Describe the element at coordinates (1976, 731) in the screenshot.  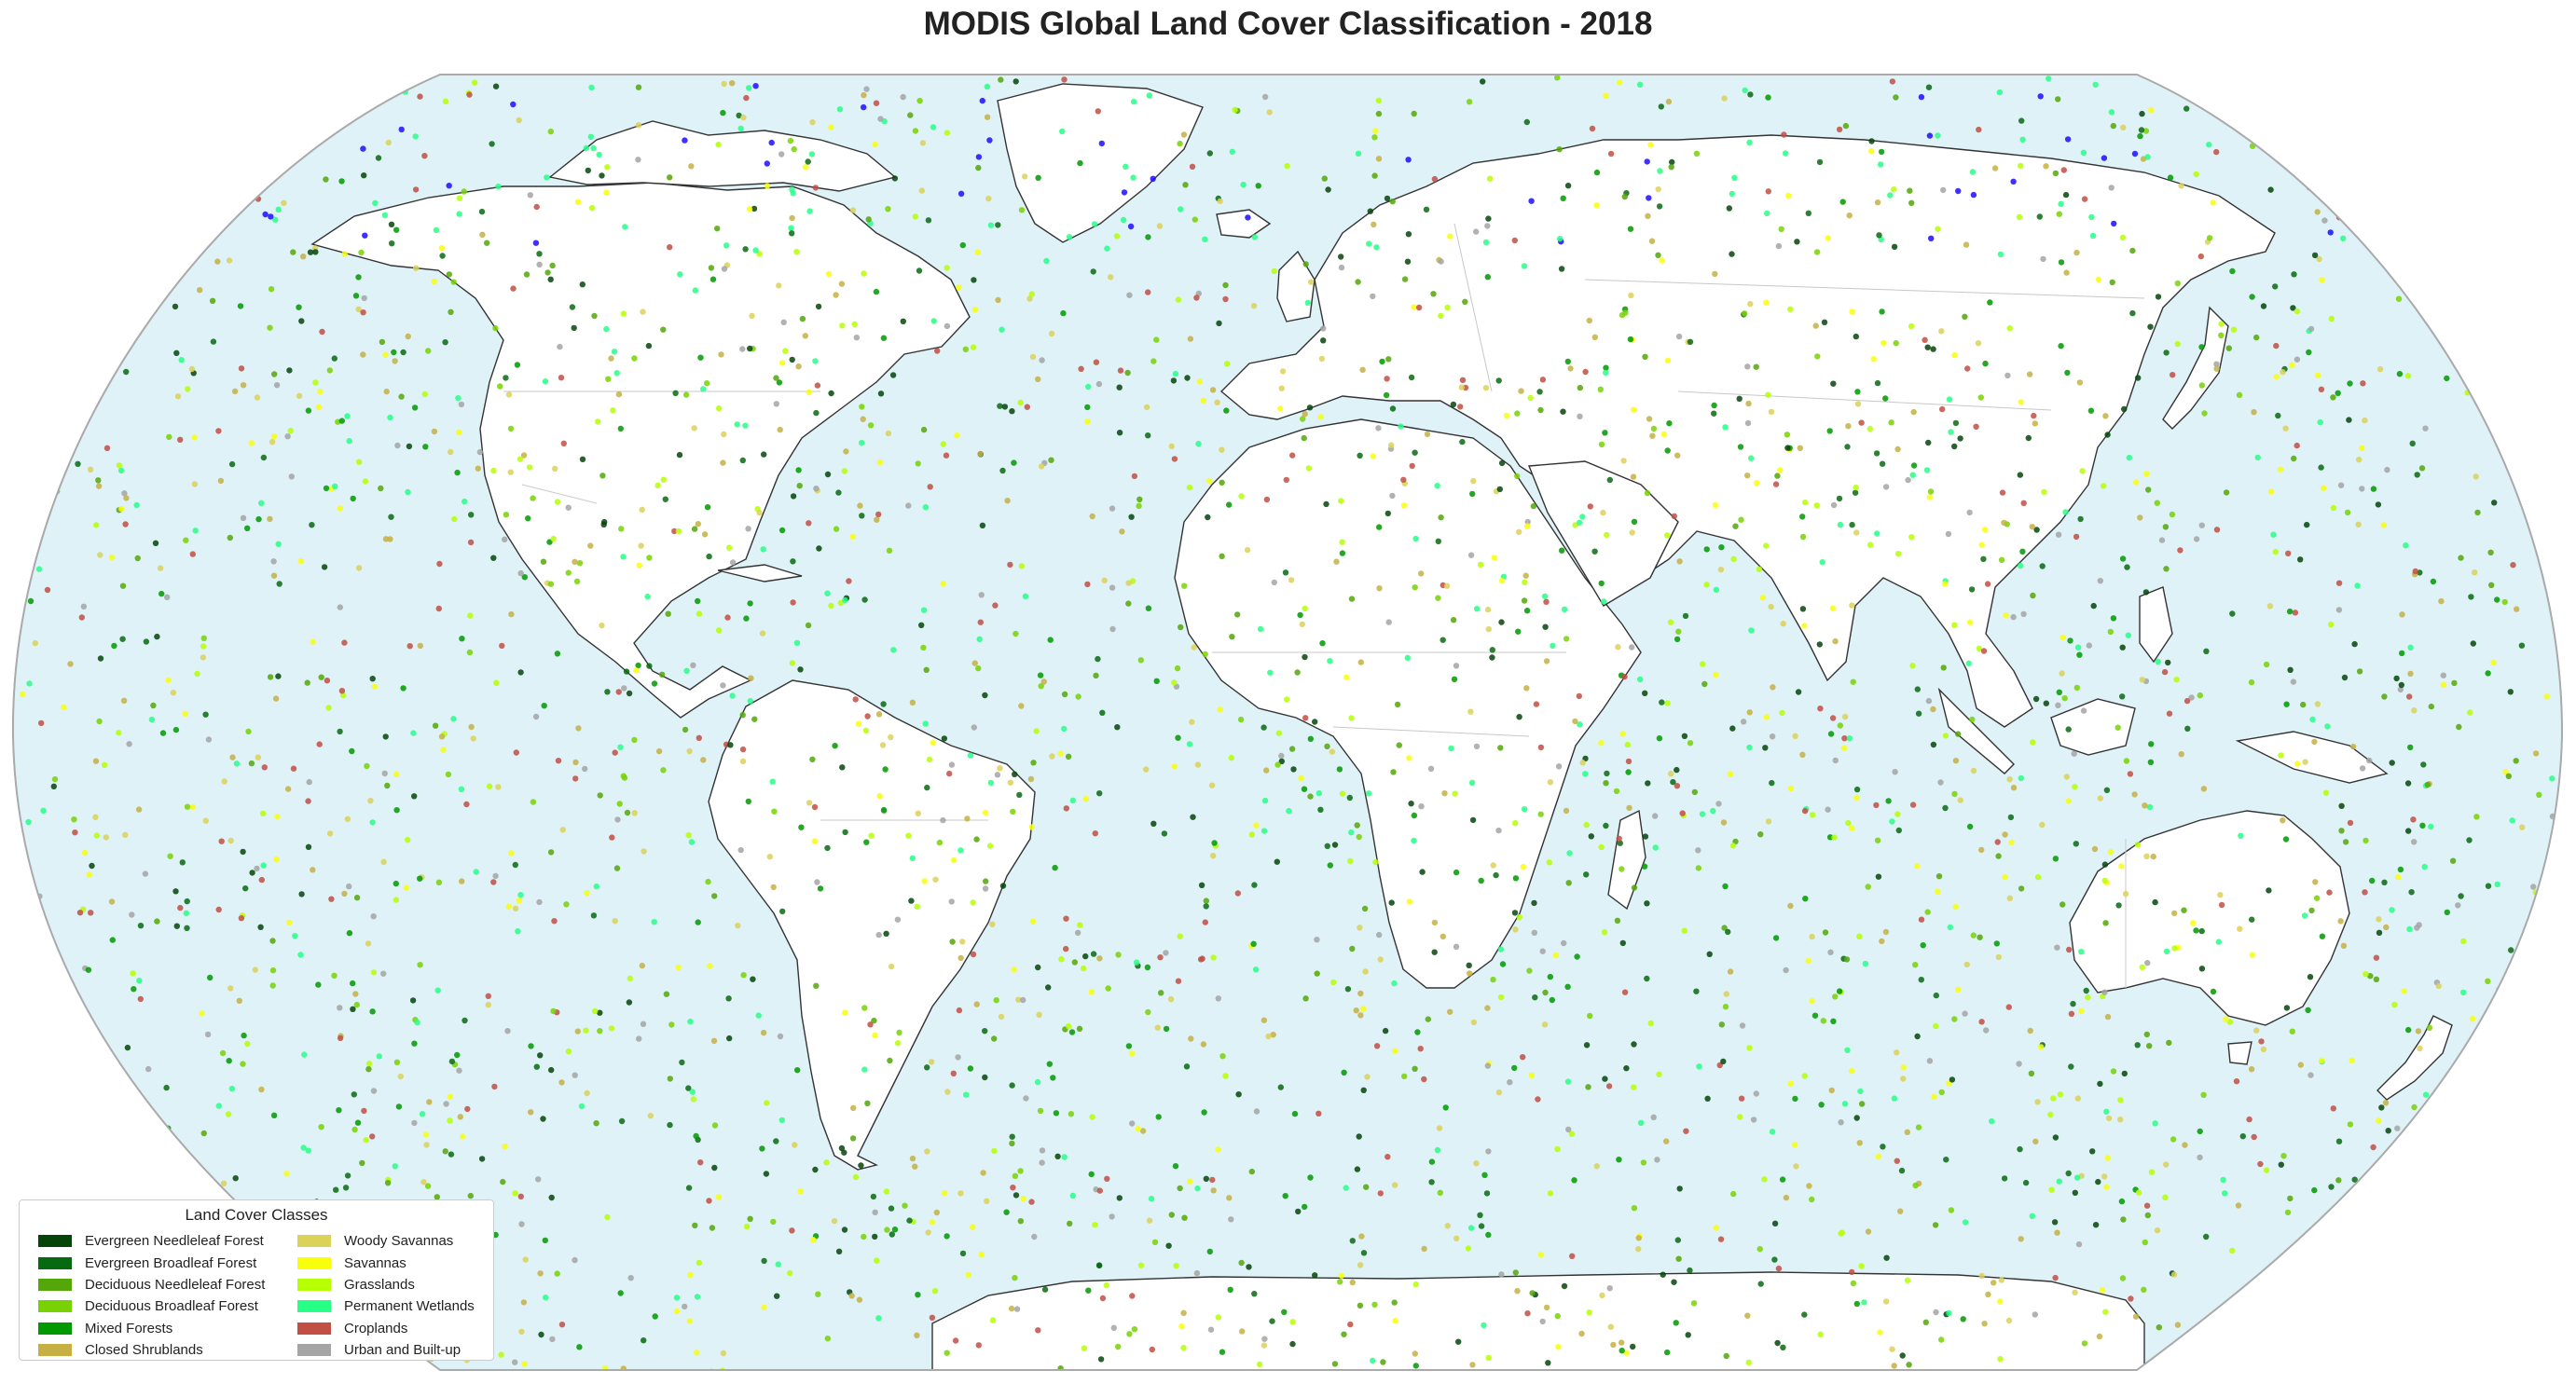
I see `sumatra` at that location.